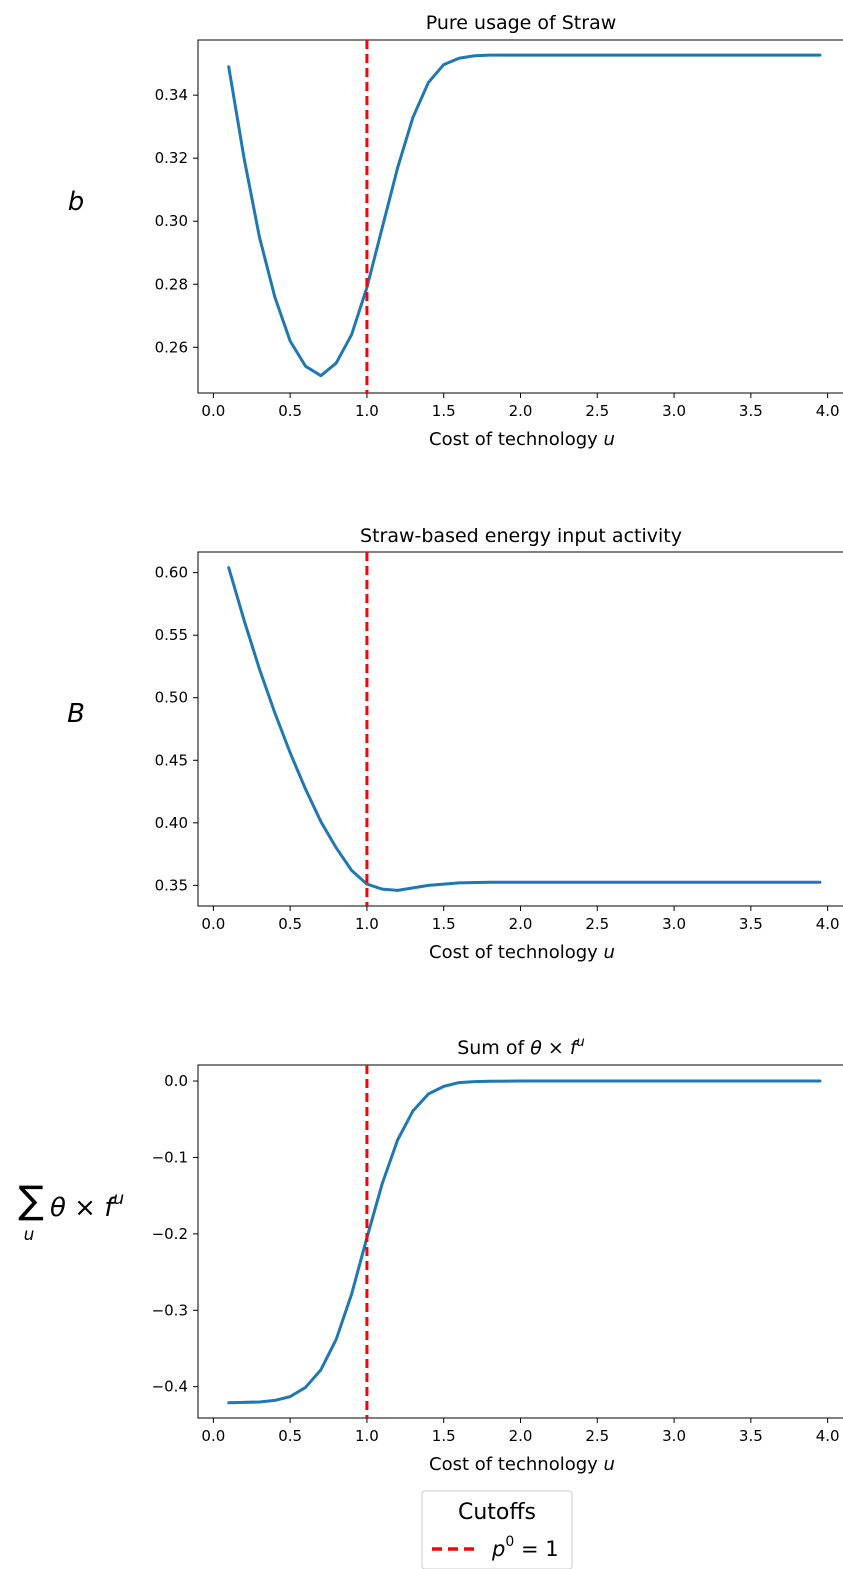  What do you see at coordinates (521, 23) in the screenshot?
I see `panel-title: Pure usage of Straw` at bounding box center [521, 23].